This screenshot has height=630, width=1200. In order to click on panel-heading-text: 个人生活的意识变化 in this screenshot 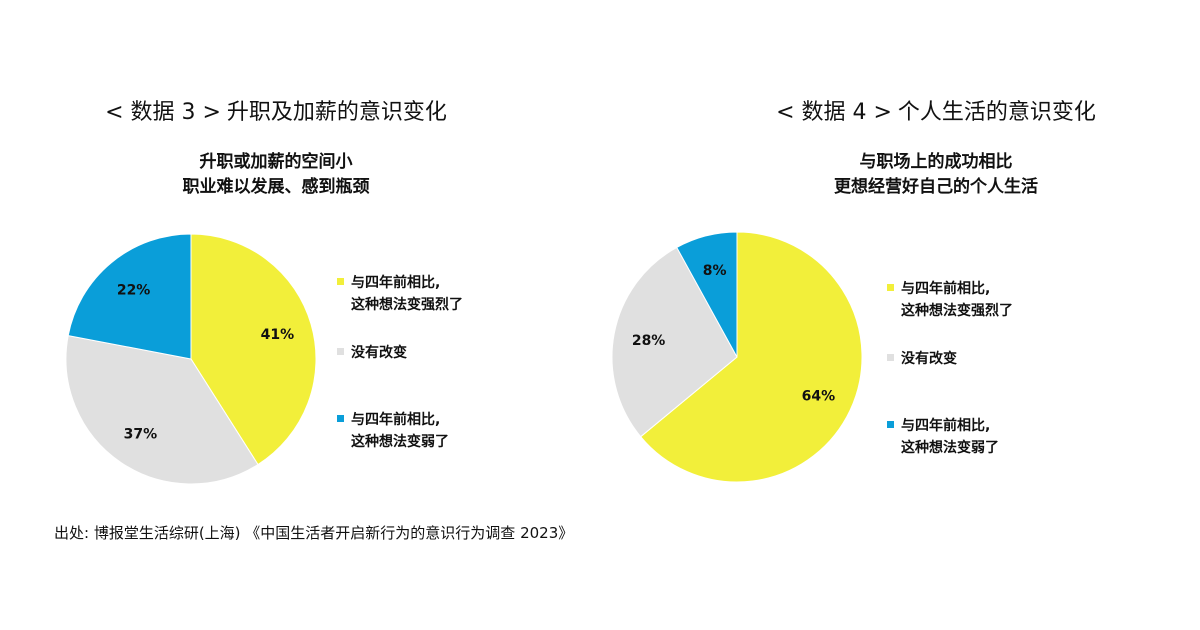, I will do `click(996, 112)`.